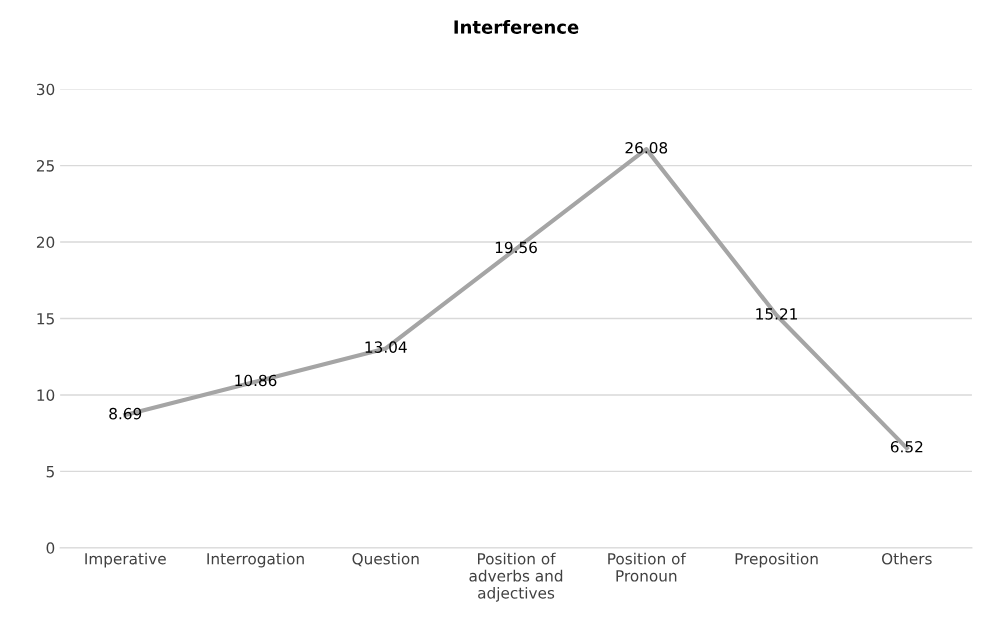 The image size is (1002, 637). Describe the element at coordinates (256, 380) in the screenshot. I see `data-label: 10.86` at that location.